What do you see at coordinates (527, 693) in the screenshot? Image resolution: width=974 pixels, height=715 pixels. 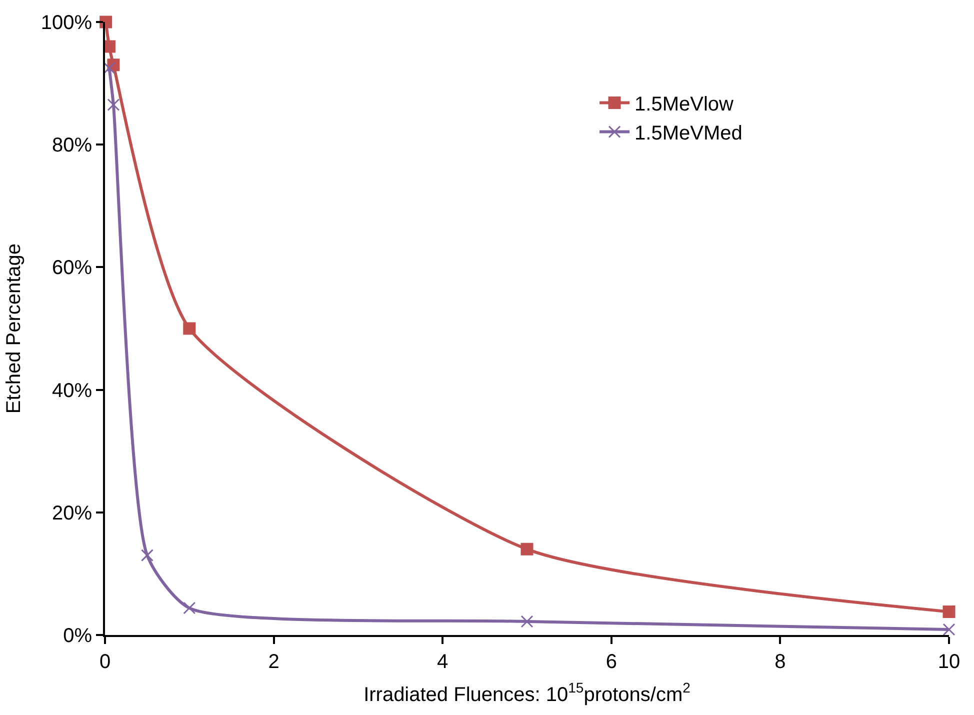 I see `x-axis-title: Irradiated Fluences: 10$^{15}$protons/cm$^{2}$` at bounding box center [527, 693].